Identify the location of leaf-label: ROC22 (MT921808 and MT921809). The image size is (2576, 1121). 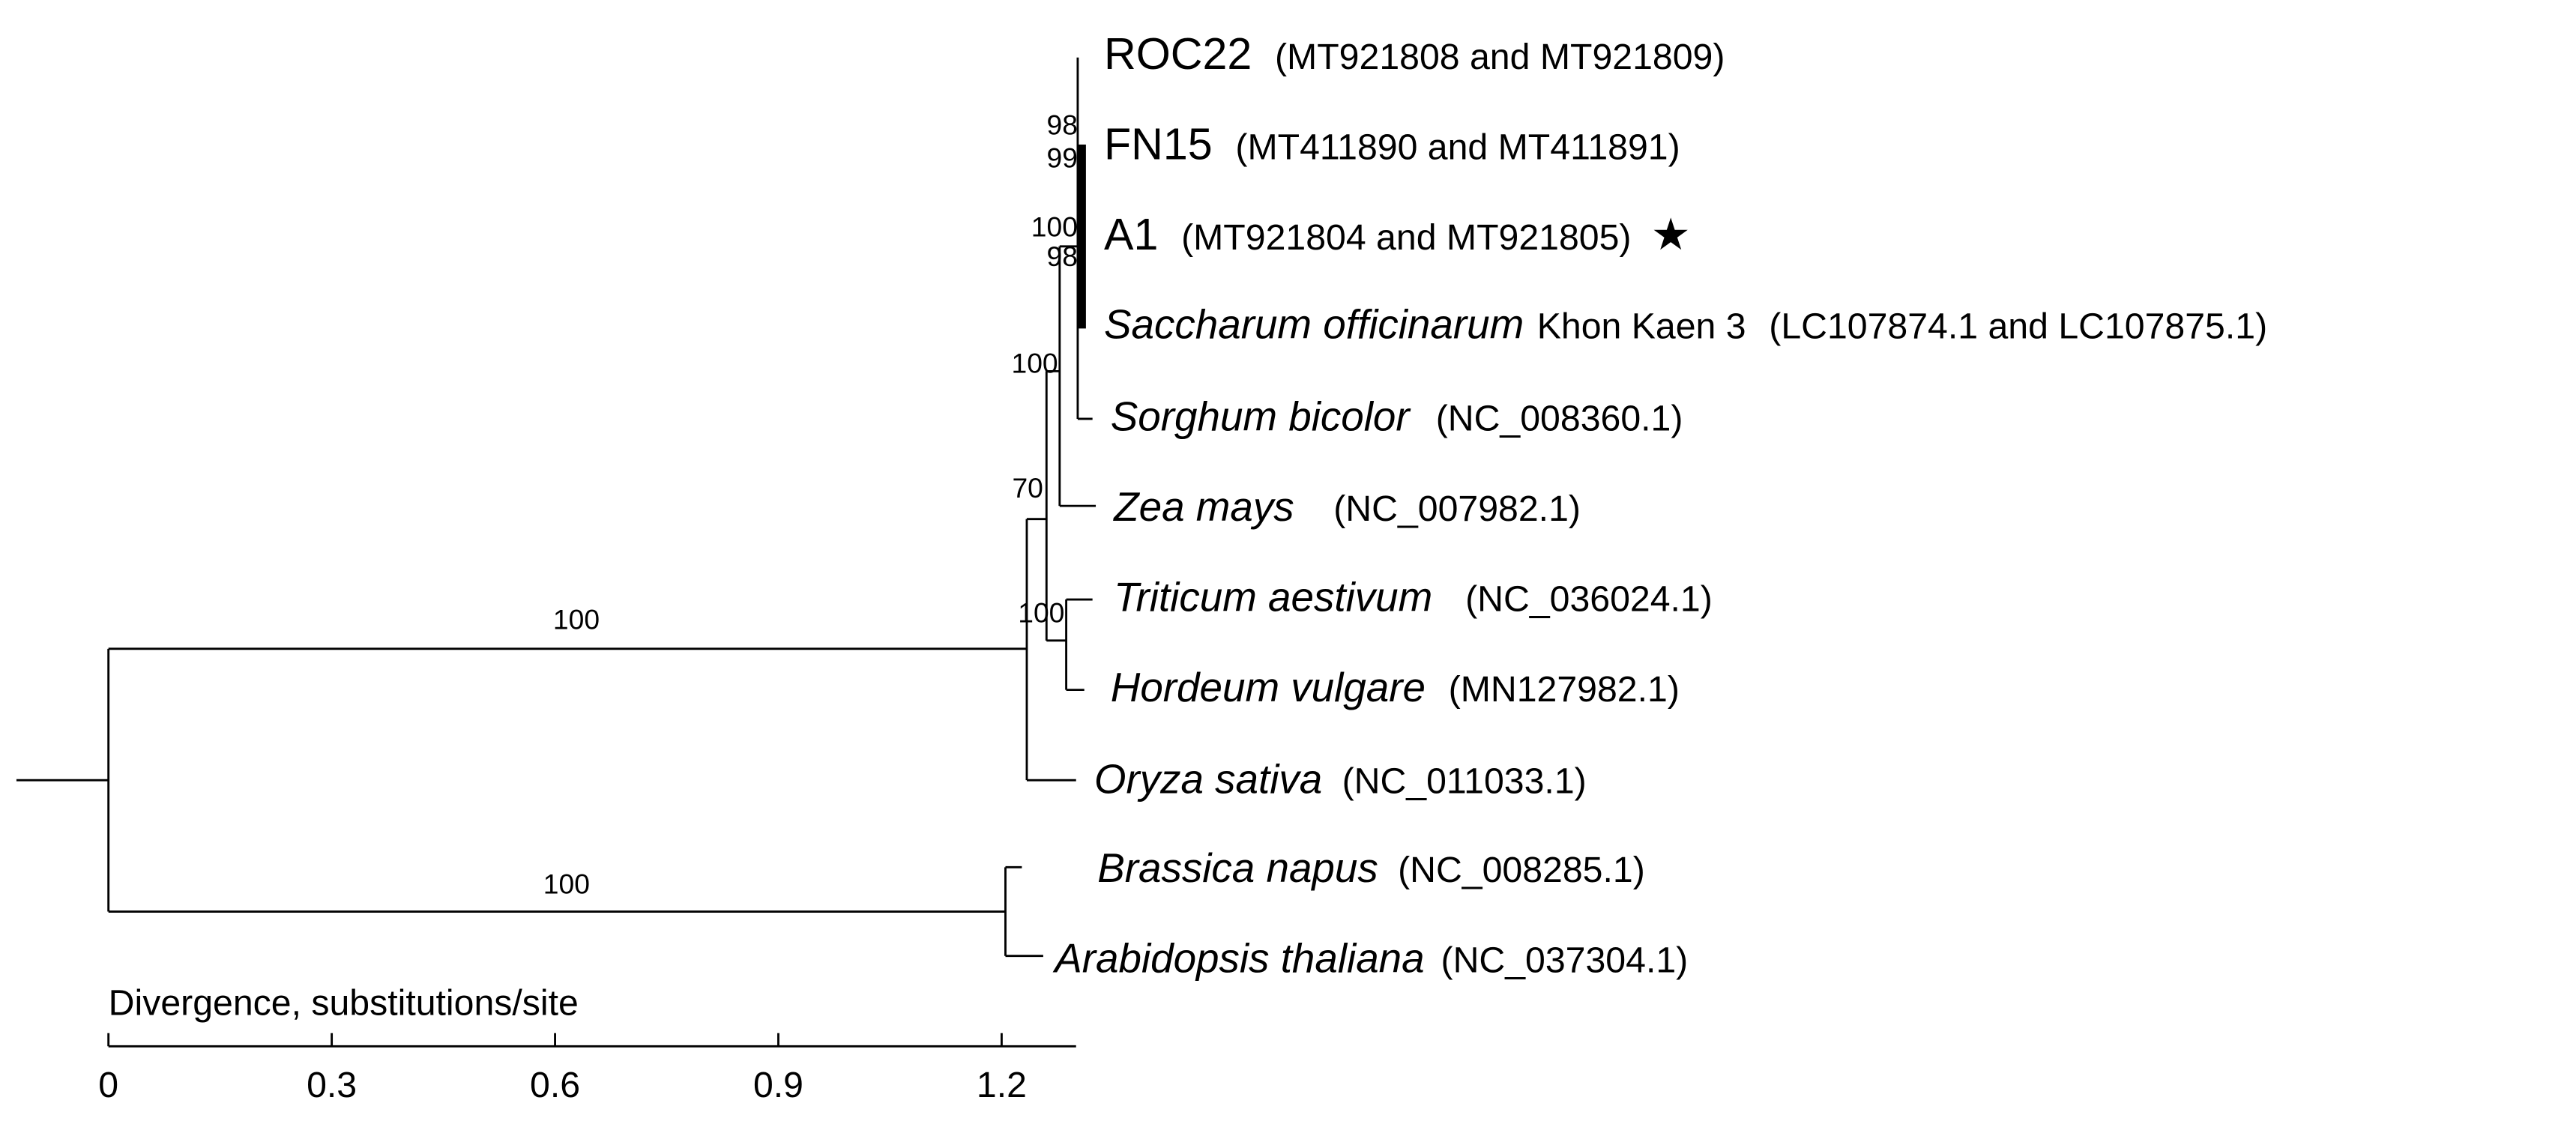
(1415, 53).